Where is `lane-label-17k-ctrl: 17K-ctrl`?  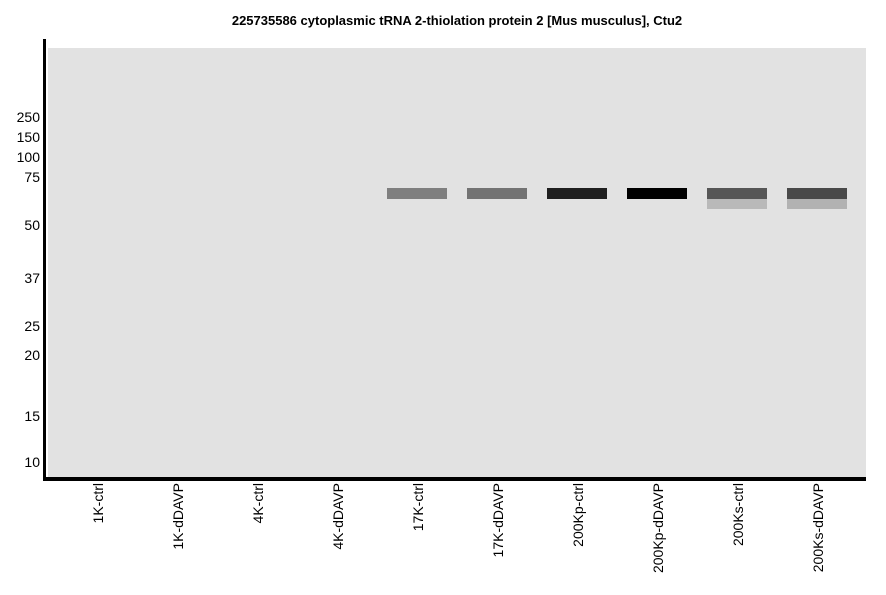
lane-label-17k-ctrl: 17K-ctrl is located at coordinates (418, 507).